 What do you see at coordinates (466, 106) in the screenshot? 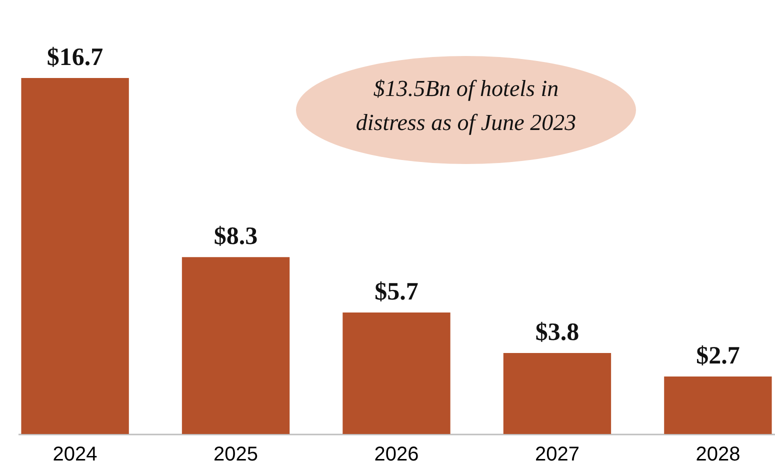
I see `annotation: $13.5Bn of hotels in distress as of June 2023` at bounding box center [466, 106].